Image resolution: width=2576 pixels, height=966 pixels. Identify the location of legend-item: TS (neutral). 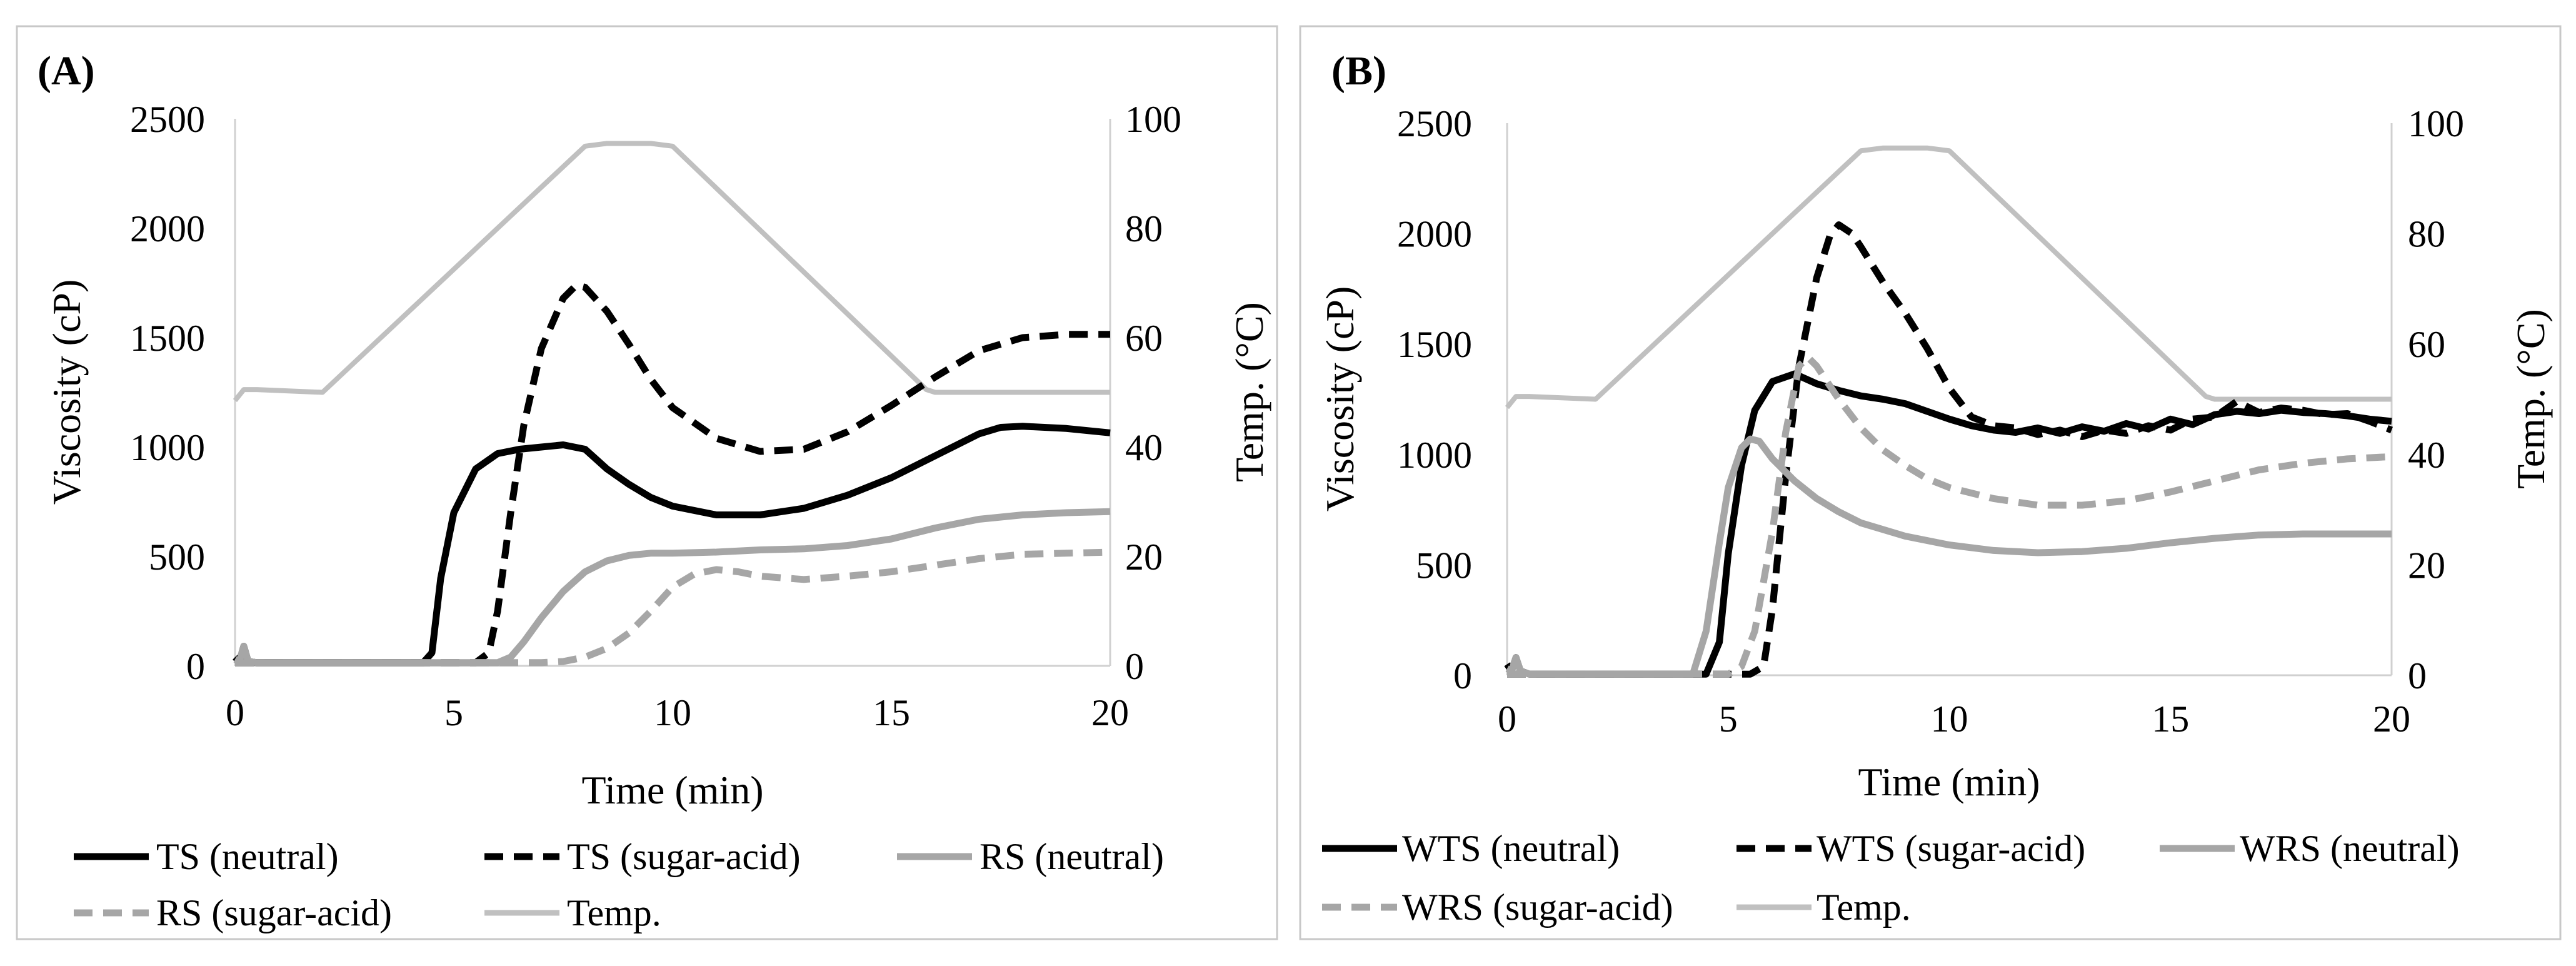
(206, 856).